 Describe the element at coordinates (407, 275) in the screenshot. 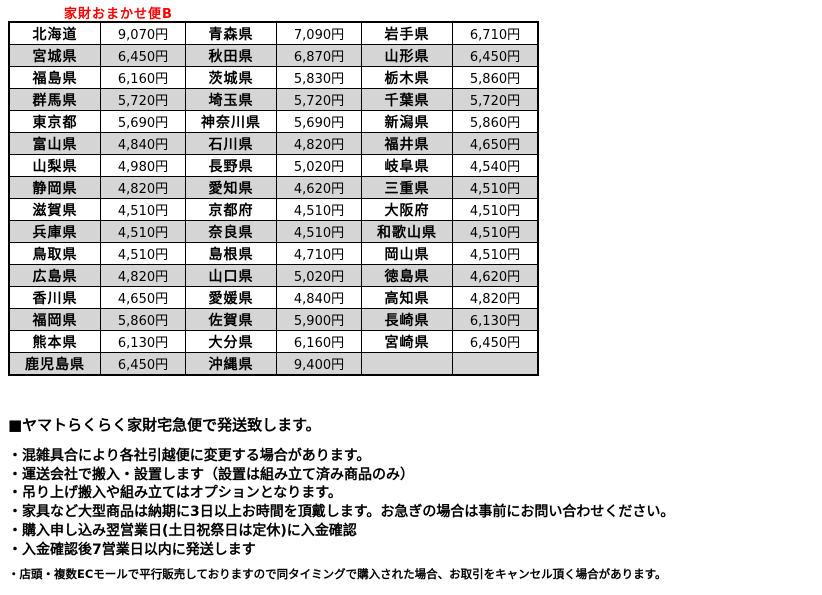

I see `prefecture-cell: 徳島県` at that location.